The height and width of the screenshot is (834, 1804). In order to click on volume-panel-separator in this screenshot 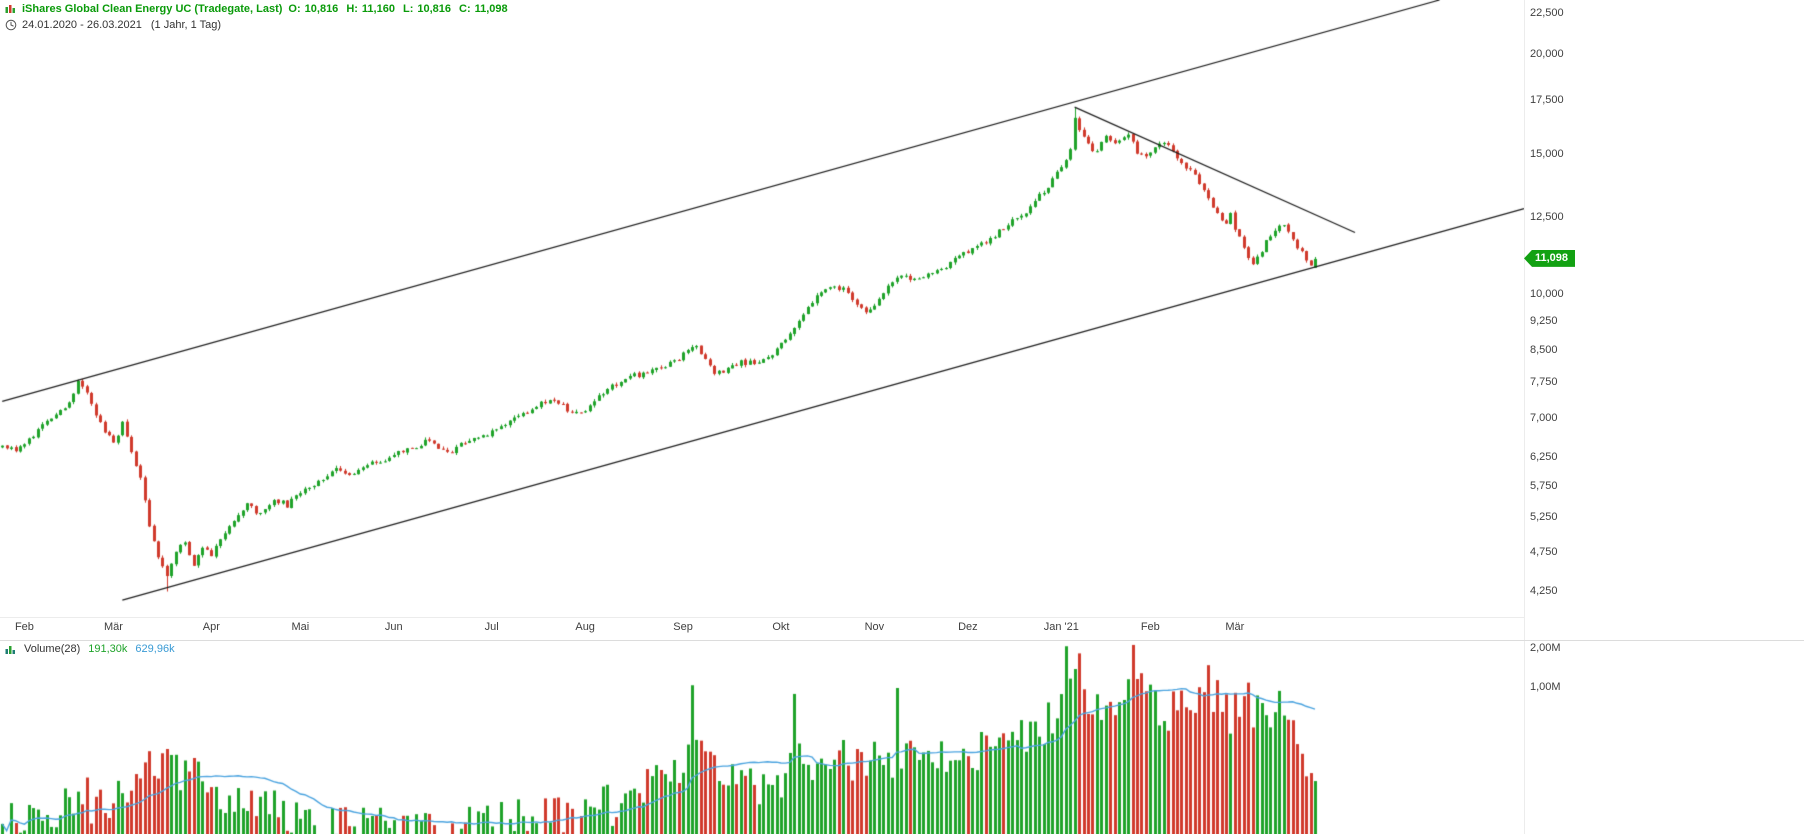, I will do `click(902, 640)`.